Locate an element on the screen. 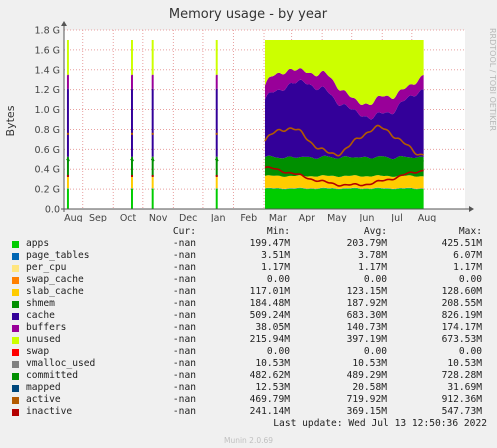 Image resolution: width=497 pixels, height=448 pixels. x-tick-label: Aug is located at coordinates (73, 217).